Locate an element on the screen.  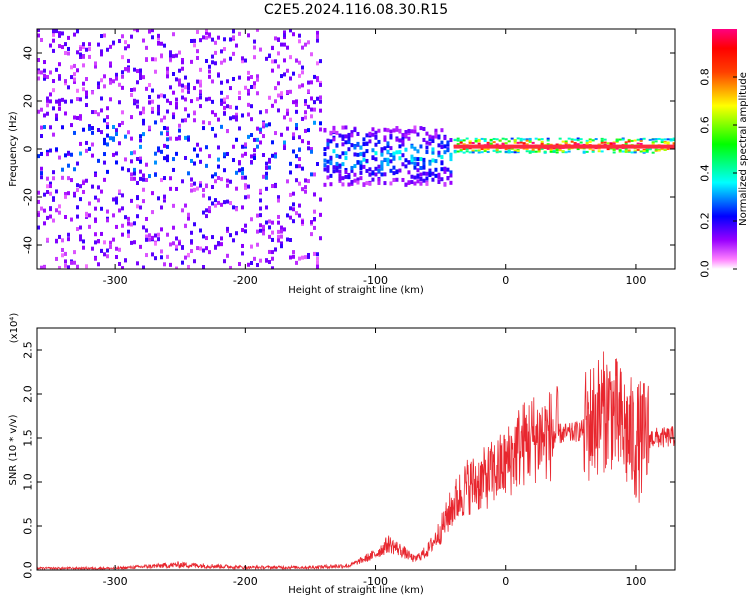
spectrogram-peak-line is located at coordinates (564, 146).